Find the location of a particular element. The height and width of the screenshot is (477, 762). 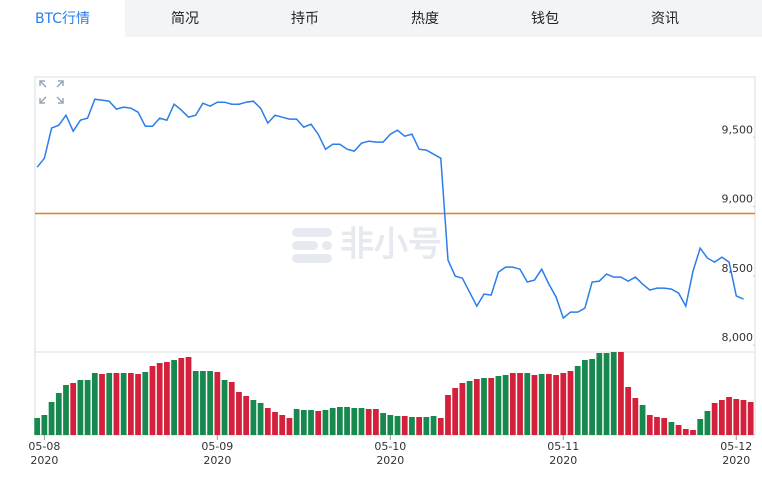

x-tick-label: 05-10 is located at coordinates (390, 446).